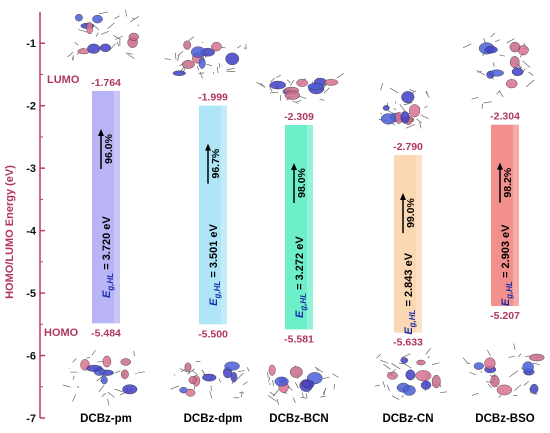 This screenshot has height=433, width=550. Describe the element at coordinates (31, 232) in the screenshot. I see `y-tick-label: -4` at that location.